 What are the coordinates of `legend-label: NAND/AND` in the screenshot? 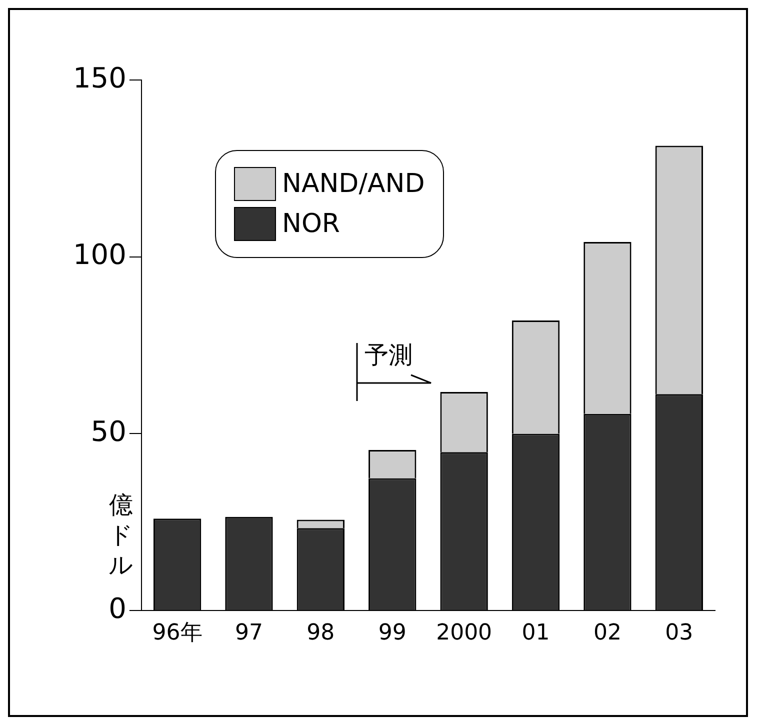 It's located at (353, 184).